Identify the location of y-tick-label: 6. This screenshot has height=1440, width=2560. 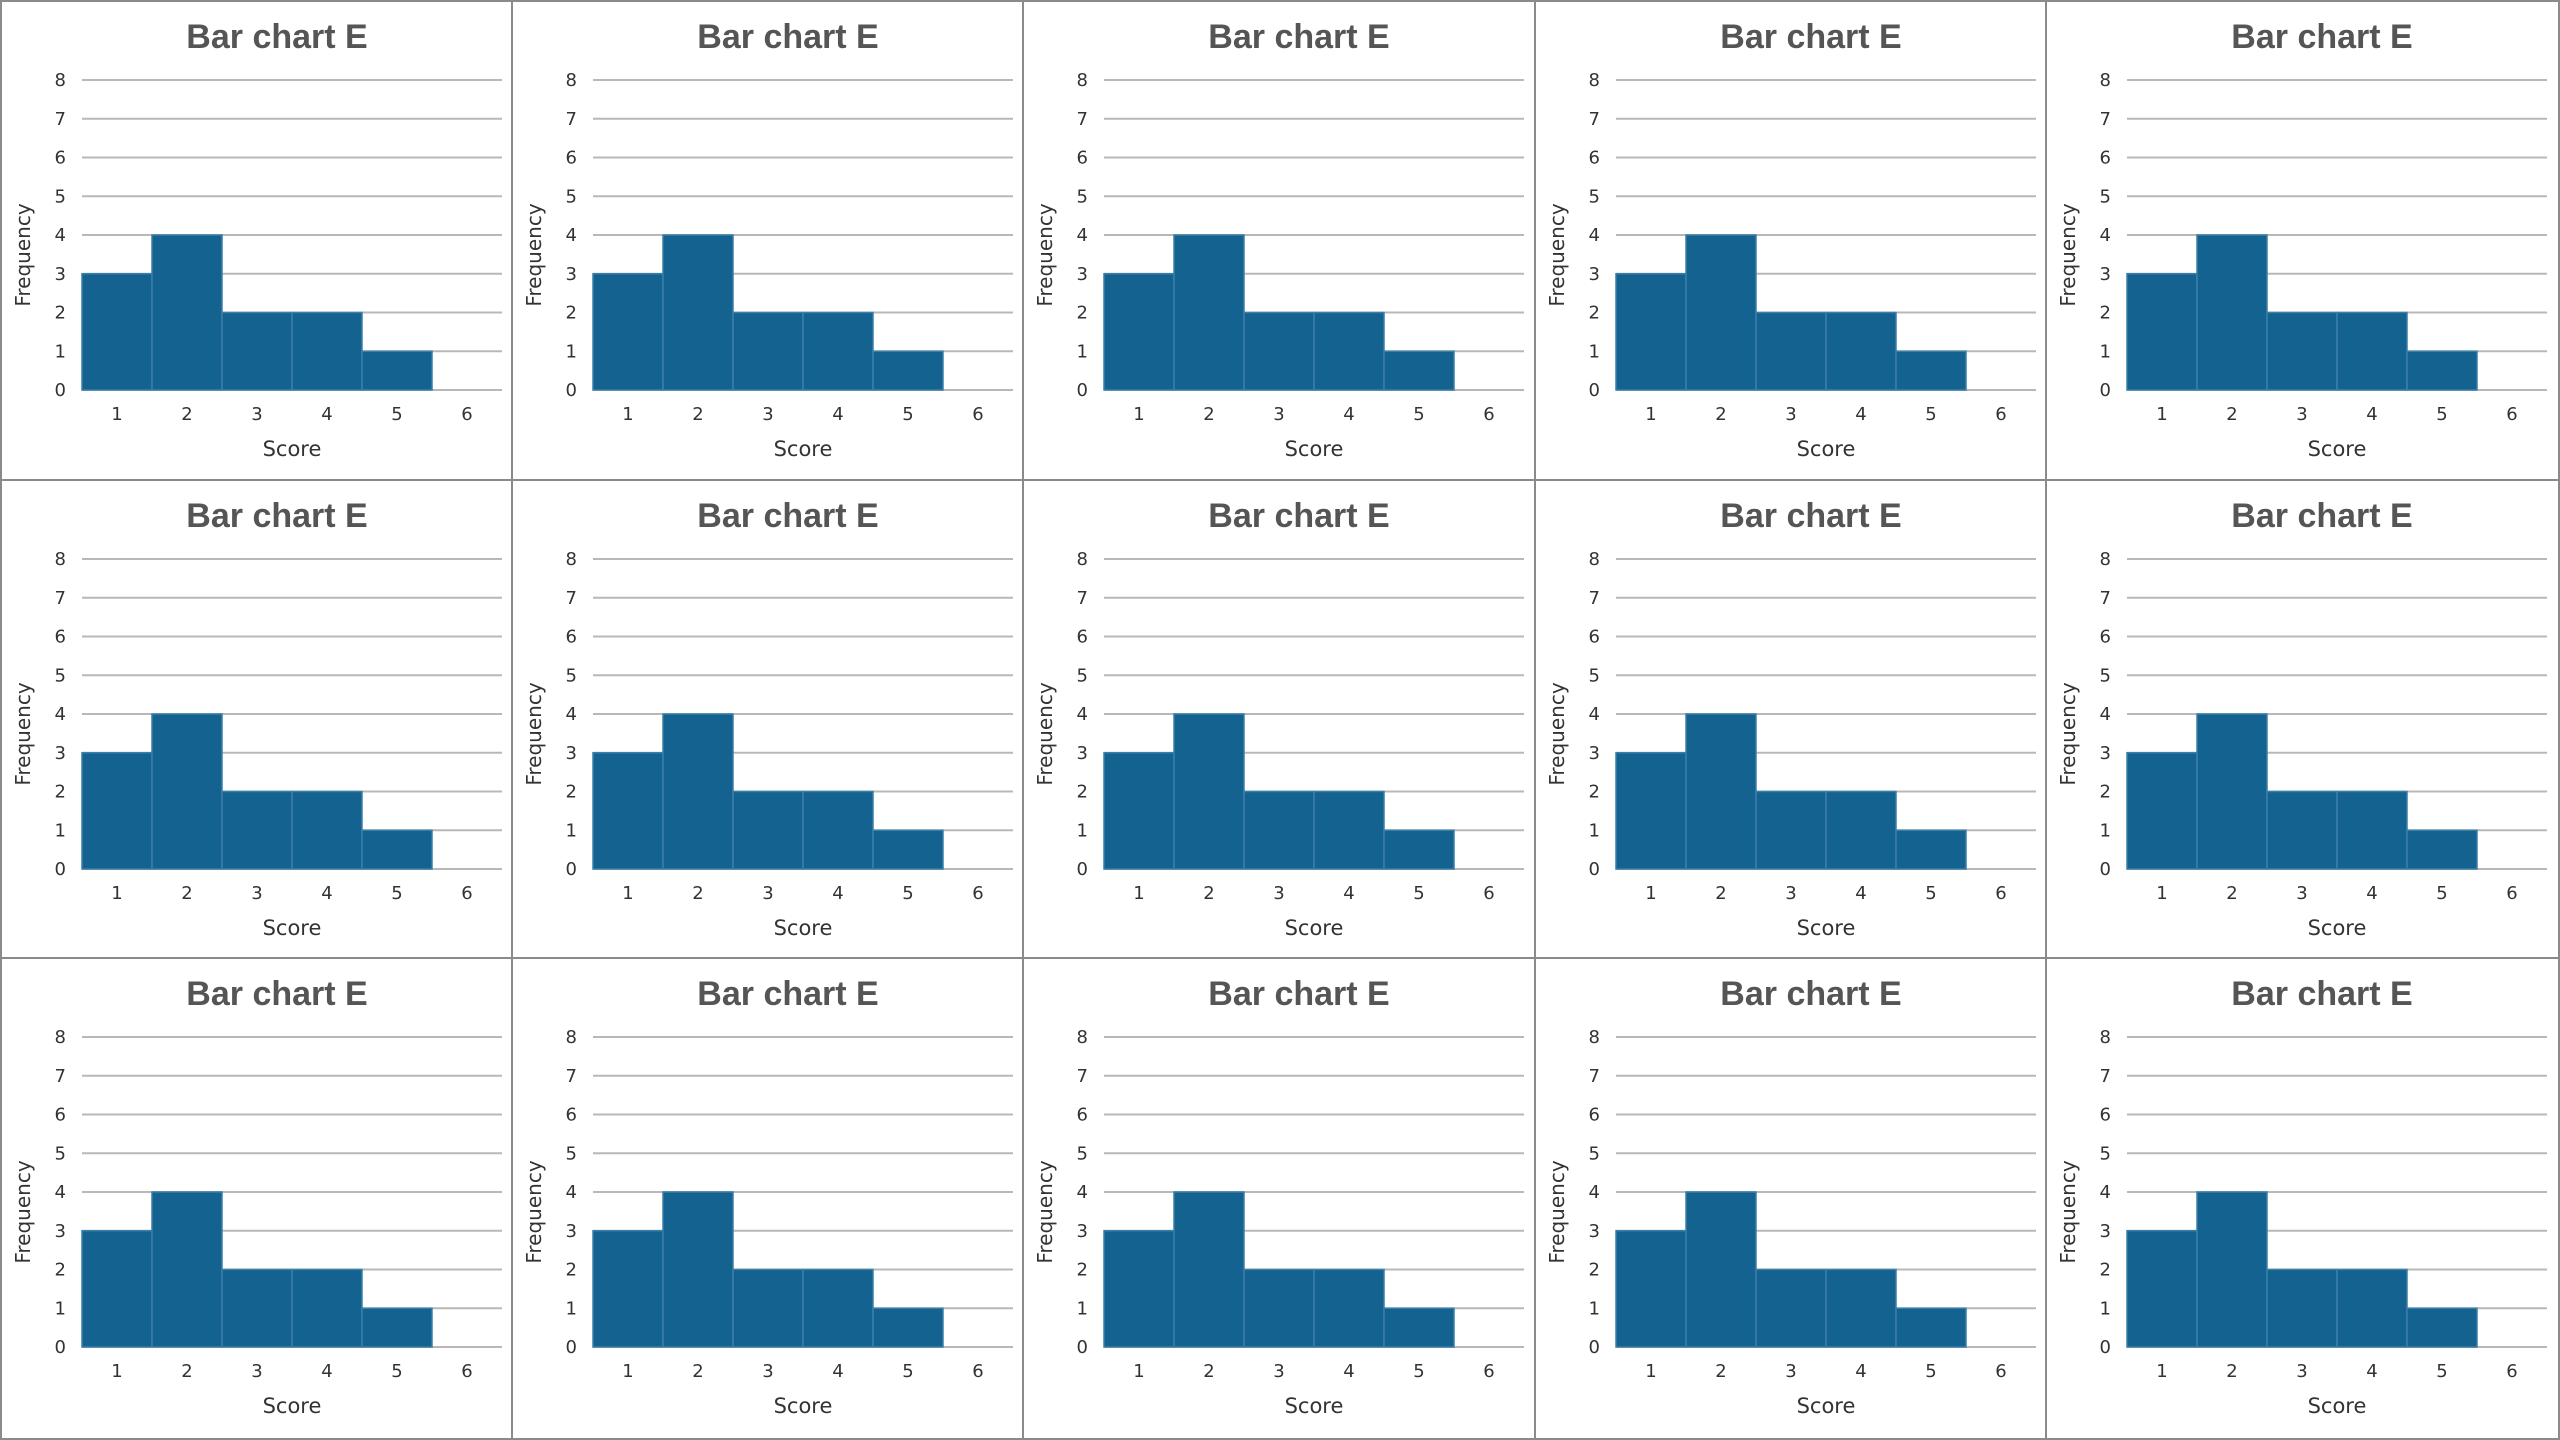
(1082, 158).